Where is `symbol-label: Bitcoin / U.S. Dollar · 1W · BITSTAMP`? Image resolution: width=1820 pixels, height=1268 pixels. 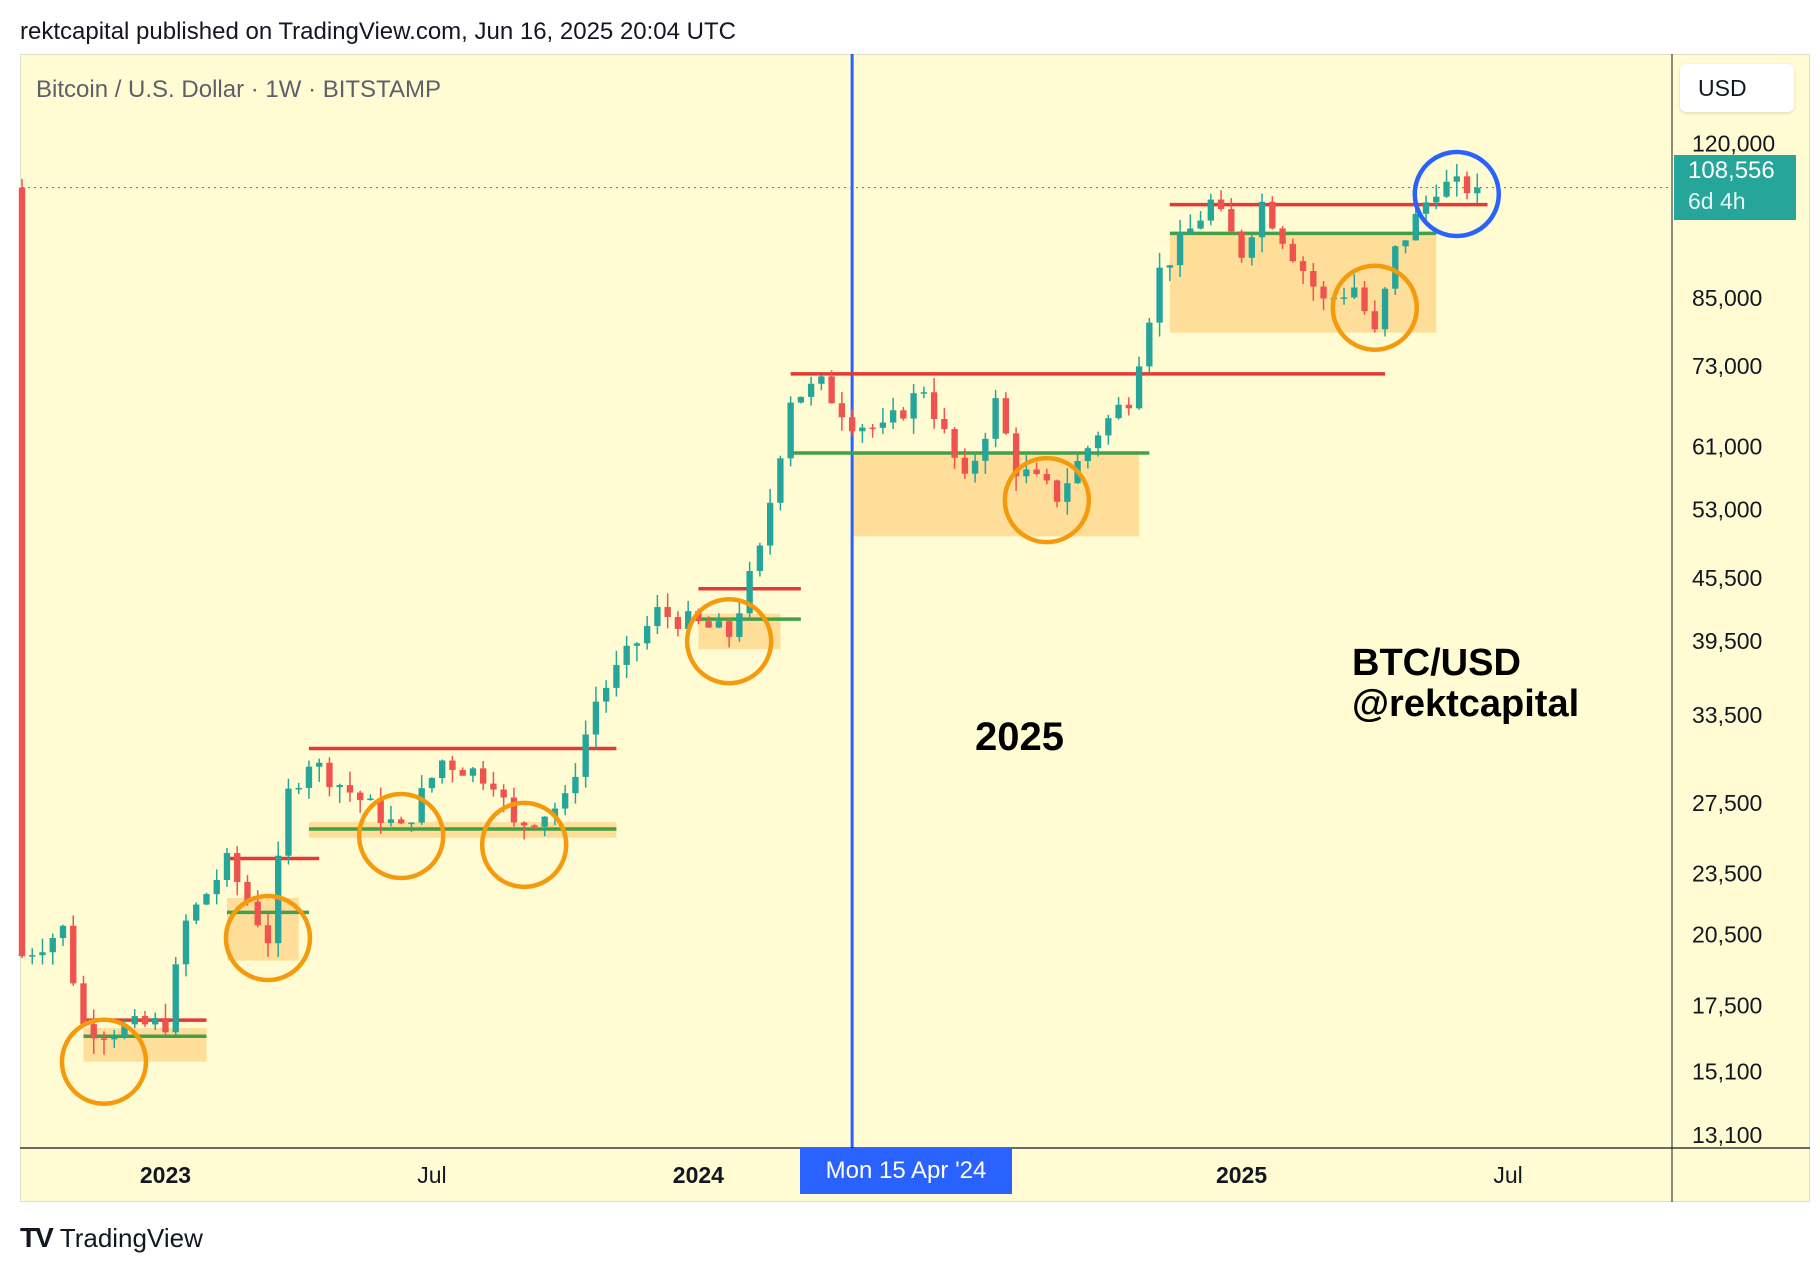 symbol-label: Bitcoin / U.S. Dollar · 1W · BITSTAMP is located at coordinates (238, 89).